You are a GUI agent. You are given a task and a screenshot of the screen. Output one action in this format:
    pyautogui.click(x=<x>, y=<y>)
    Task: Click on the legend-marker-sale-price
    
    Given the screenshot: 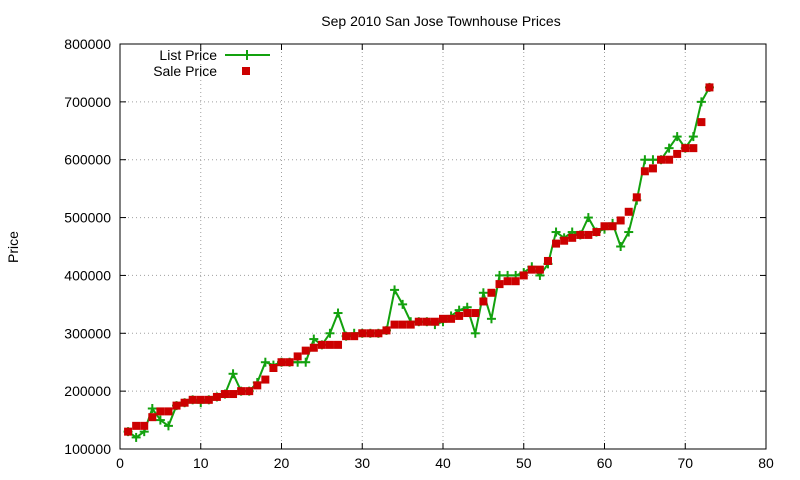 What is the action you would take?
    pyautogui.click(x=246, y=71)
    